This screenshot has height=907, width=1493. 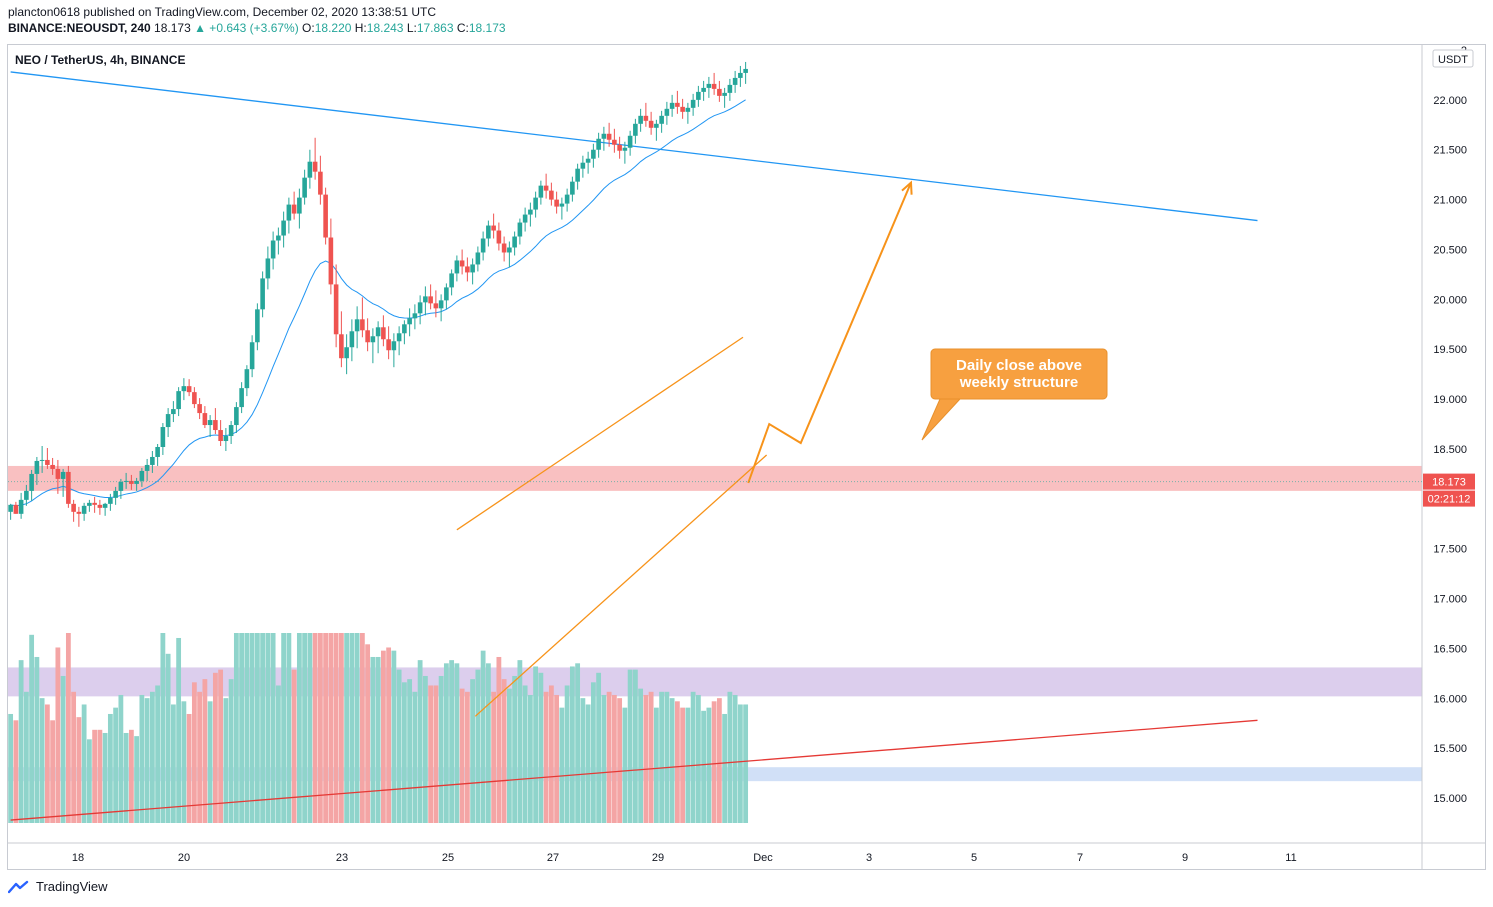 I want to click on open-label: O:, so click(x=308, y=28).